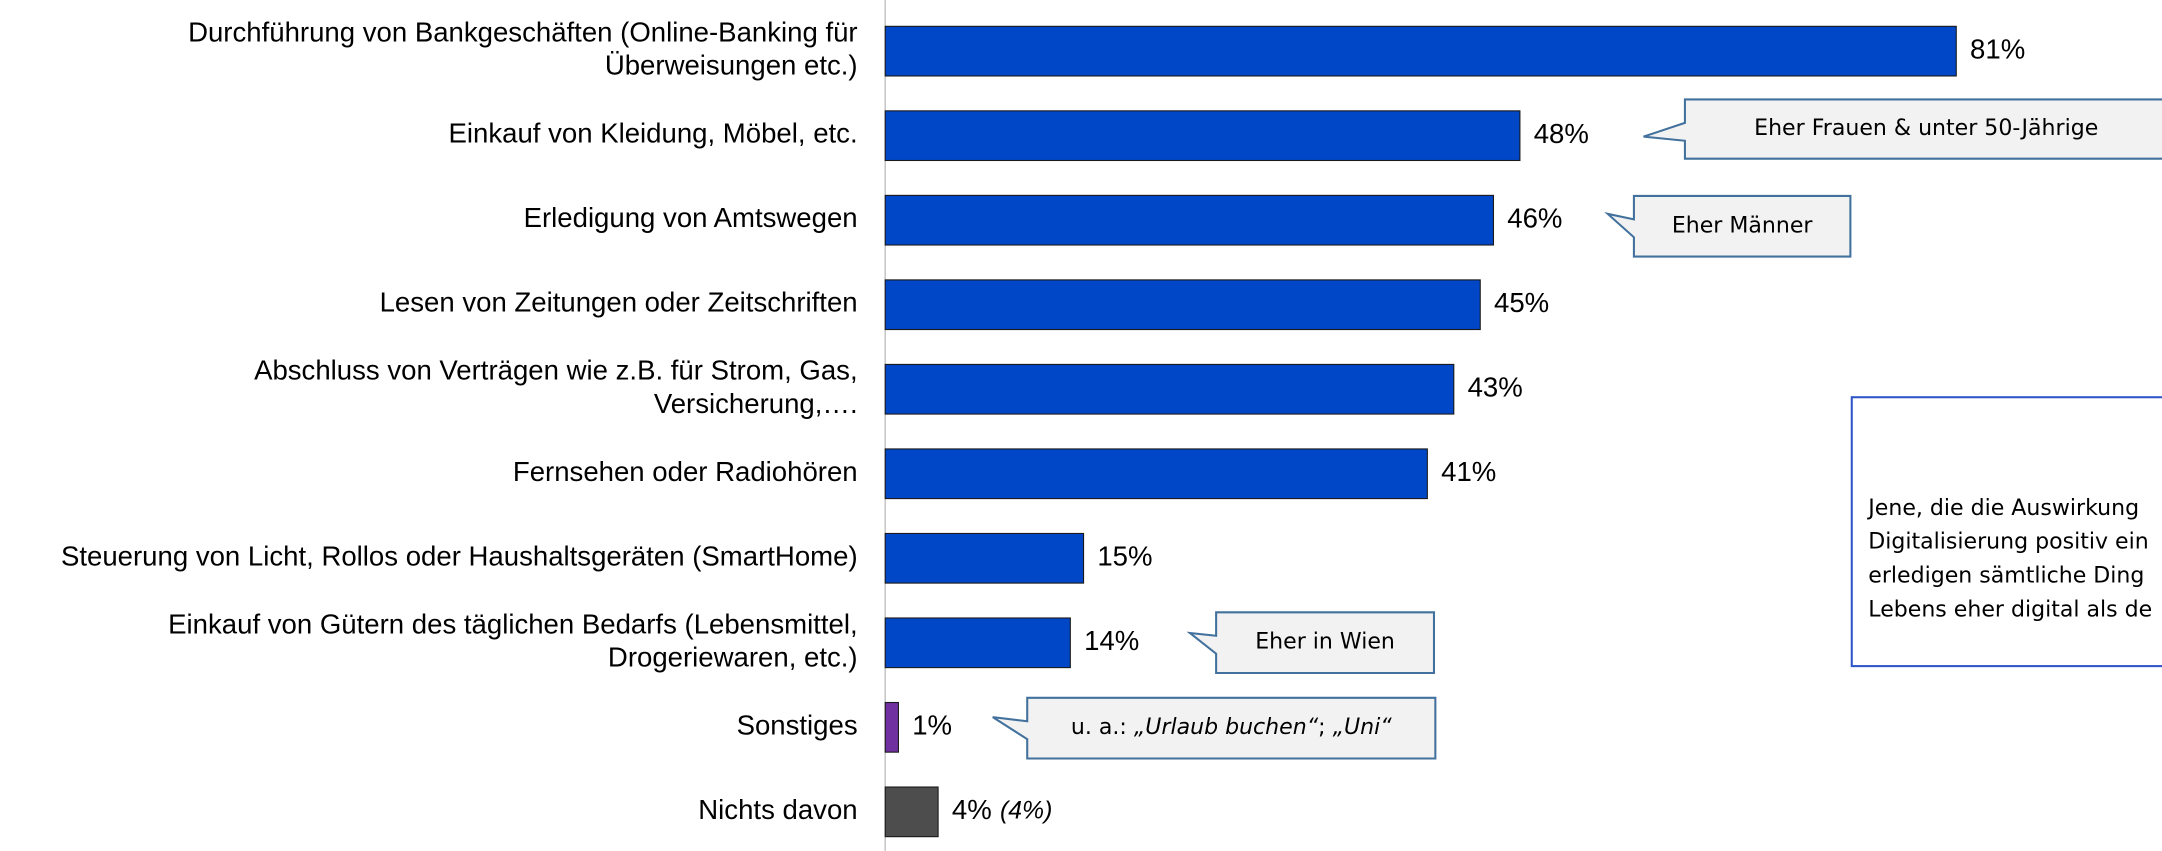 Image resolution: width=2162 pixels, height=851 pixels. Describe the element at coordinates (932, 725) in the screenshot. I see `value-label: 1%` at that location.